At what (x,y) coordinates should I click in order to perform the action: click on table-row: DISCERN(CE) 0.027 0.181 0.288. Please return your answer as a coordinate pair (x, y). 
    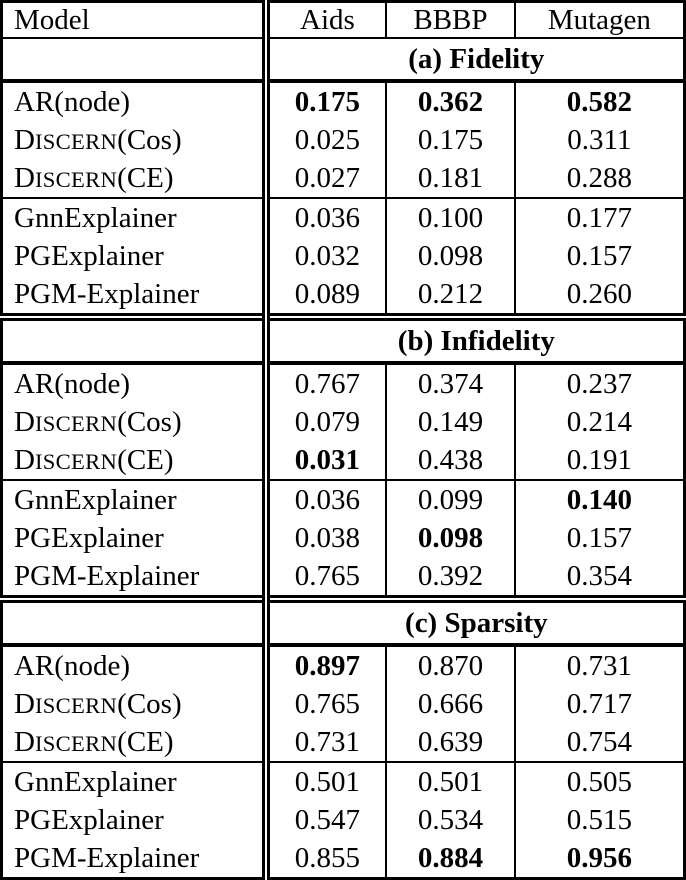
    Looking at the image, I should click on (343, 178).